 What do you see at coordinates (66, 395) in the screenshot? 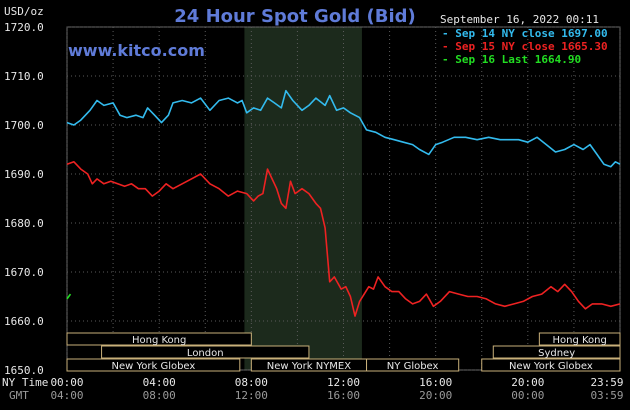
I see `x-tick-gmt-0: 04:00` at bounding box center [66, 395].